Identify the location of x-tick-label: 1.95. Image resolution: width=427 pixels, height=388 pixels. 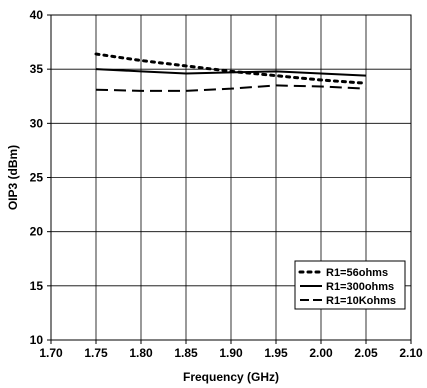
(276, 353).